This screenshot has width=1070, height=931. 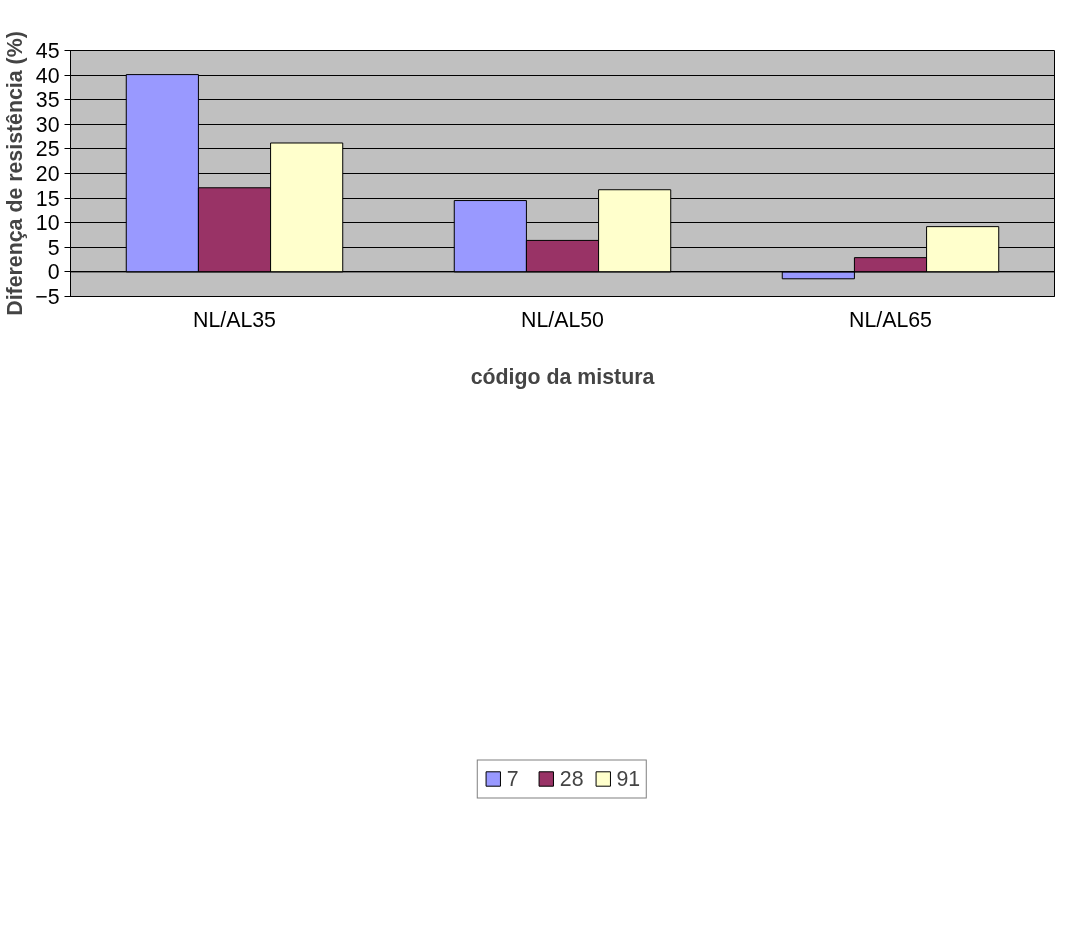 What do you see at coordinates (628, 779) in the screenshot?
I see `legend-label: 91` at bounding box center [628, 779].